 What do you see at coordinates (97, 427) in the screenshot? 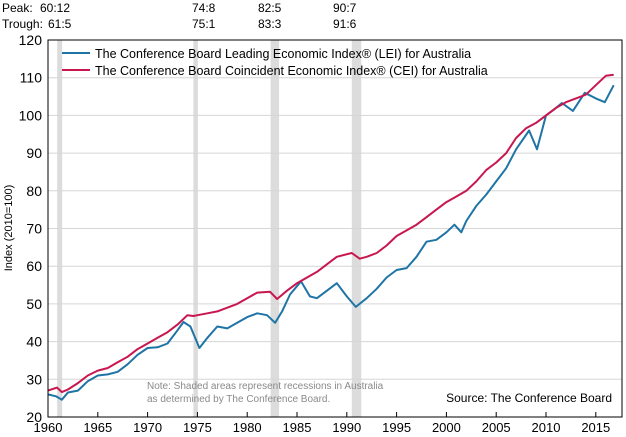
I see `x-tick-label: 1965` at bounding box center [97, 427].